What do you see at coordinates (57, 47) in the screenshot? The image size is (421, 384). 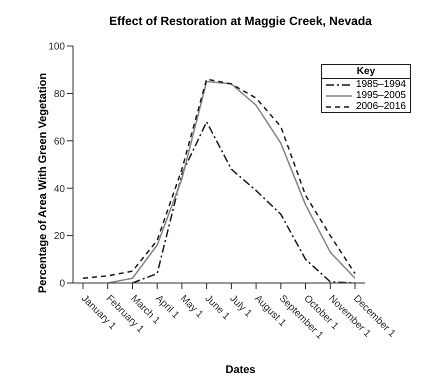 I see `y-tick-label: 100` at bounding box center [57, 47].